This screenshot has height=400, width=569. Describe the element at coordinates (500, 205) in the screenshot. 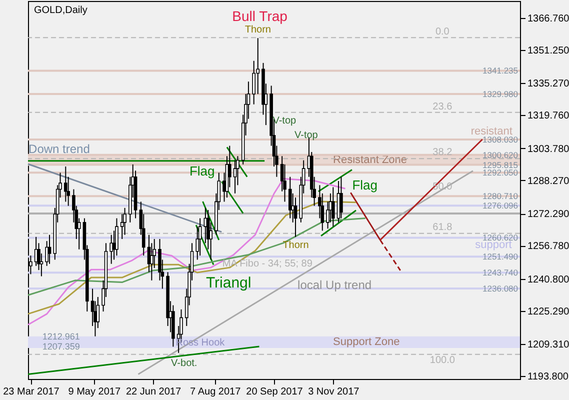

I see `ref-line-label: 1276.096` at that location.